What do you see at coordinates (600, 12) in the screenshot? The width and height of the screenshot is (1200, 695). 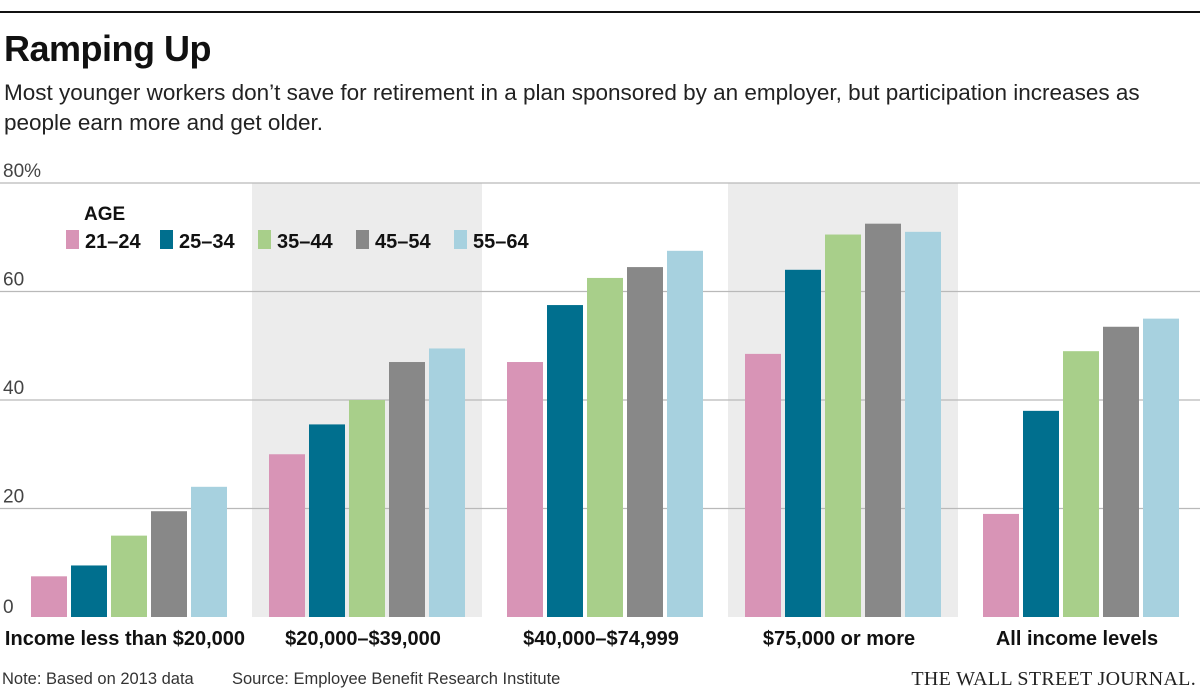 I see `top-rule` at bounding box center [600, 12].